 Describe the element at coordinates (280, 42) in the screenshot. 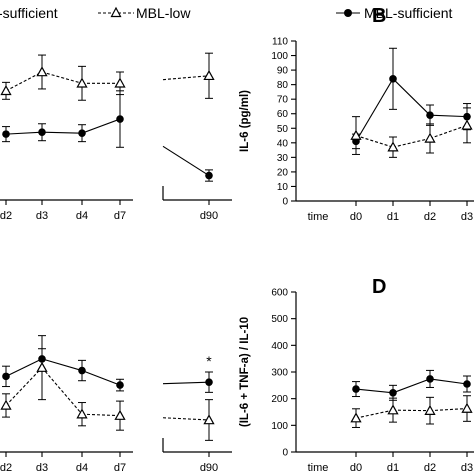

I see `y-tick-label: 110` at that location.